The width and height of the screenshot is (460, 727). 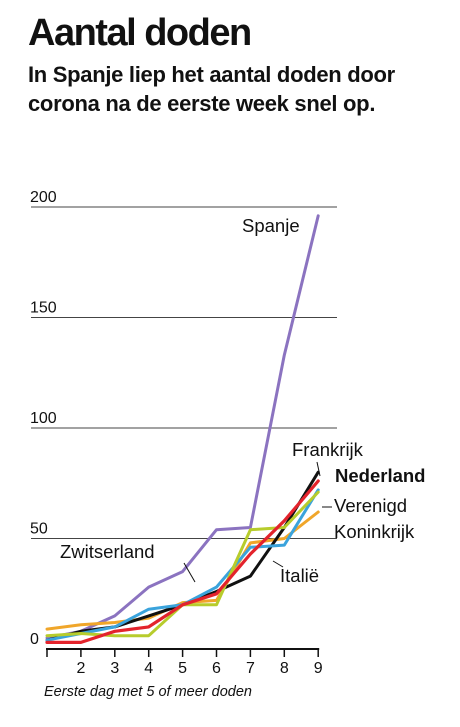 I want to click on series-label-frankrijk: Frankrijk, so click(x=328, y=449).